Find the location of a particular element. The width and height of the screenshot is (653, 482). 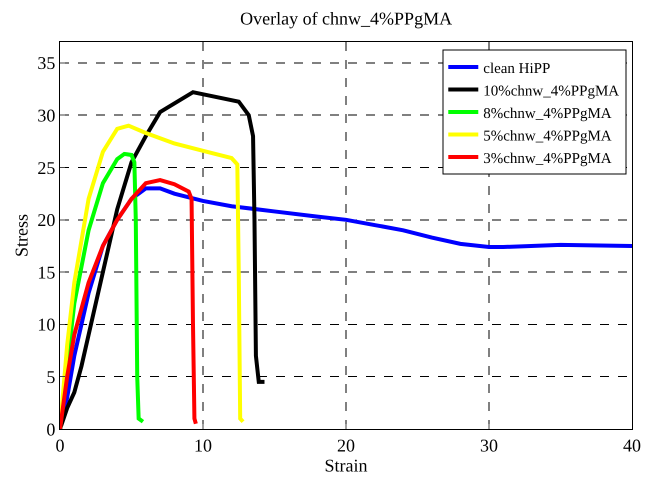

legend-label: 5%chnw_4%PPgMA is located at coordinates (547, 136).